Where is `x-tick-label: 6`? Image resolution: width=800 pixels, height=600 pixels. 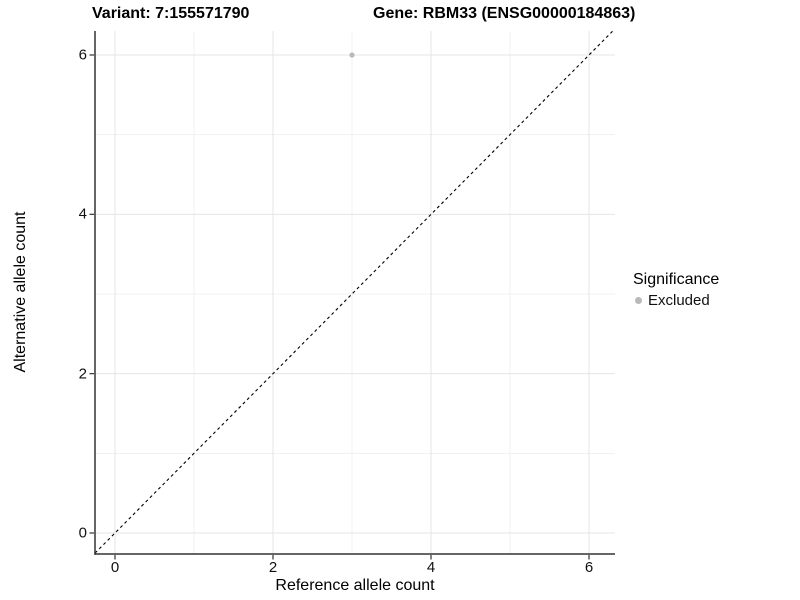 x-tick-label: 6 is located at coordinates (589, 567).